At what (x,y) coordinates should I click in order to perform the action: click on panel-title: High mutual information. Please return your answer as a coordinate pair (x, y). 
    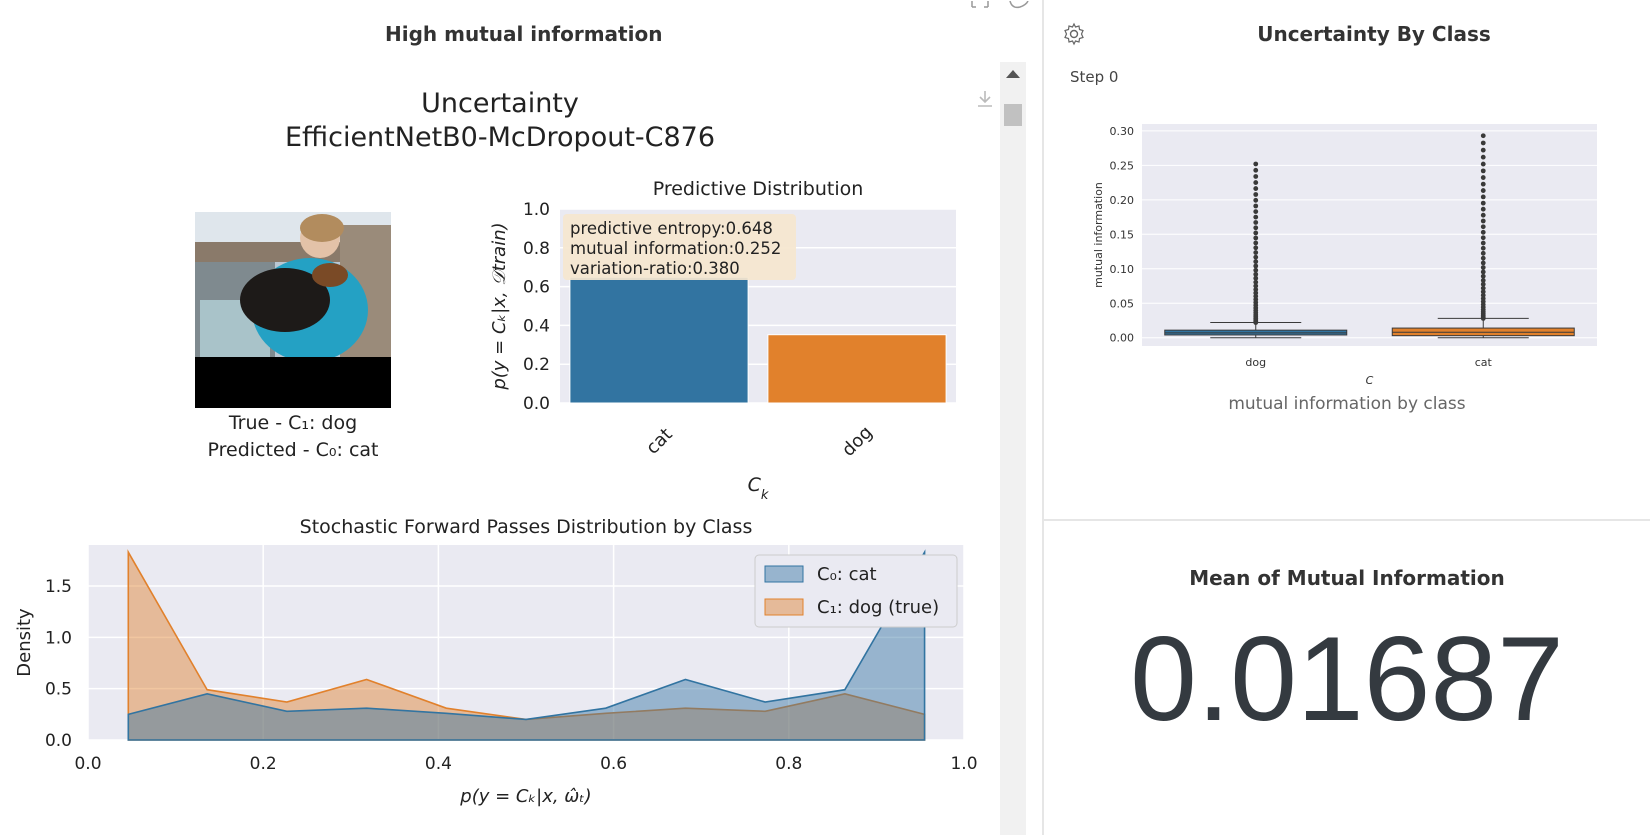
    Looking at the image, I should click on (524, 34).